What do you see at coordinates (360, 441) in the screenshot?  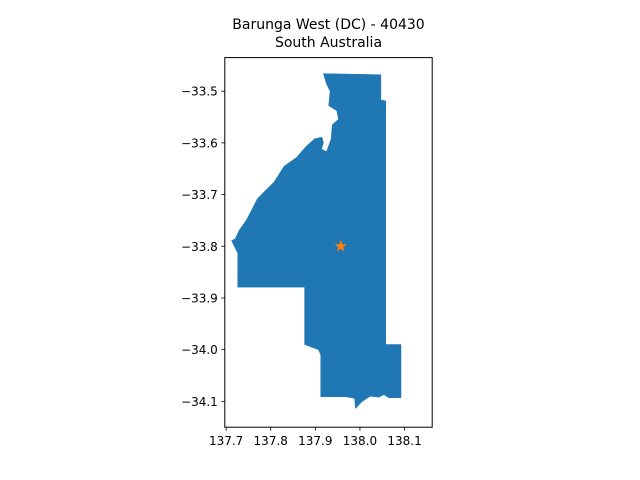 I see `x-tick-label: 138.0` at bounding box center [360, 441].